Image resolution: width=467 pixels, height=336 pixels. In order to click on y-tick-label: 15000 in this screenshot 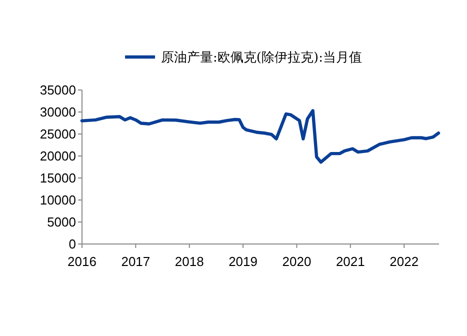, I will do `click(58, 178)`.